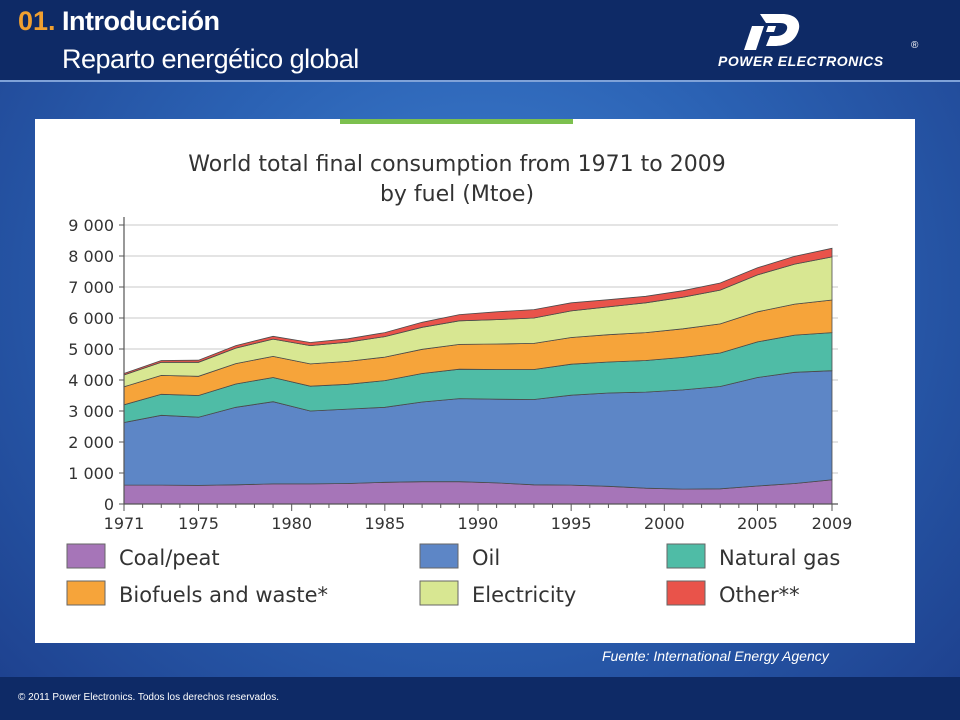  Describe the element at coordinates (86, 556) in the screenshot. I see `legend-swatch-coal-peat` at that location.